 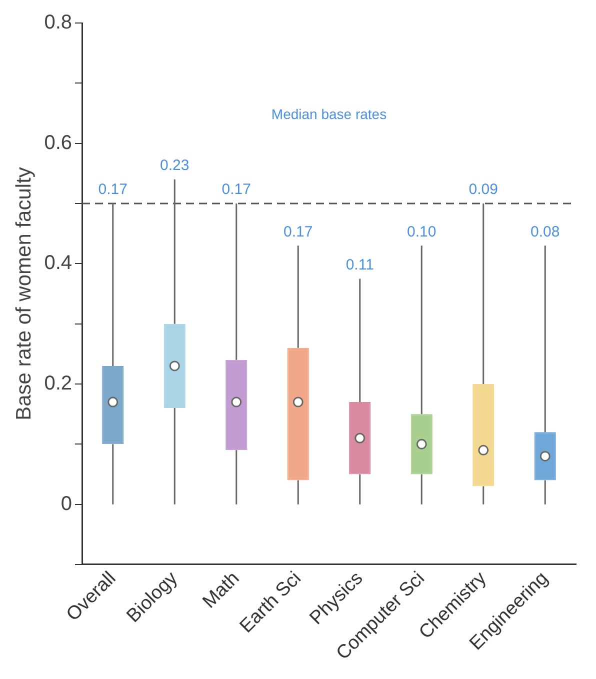 What do you see at coordinates (66, 503) in the screenshot?
I see `y-tick-label: 0` at bounding box center [66, 503].